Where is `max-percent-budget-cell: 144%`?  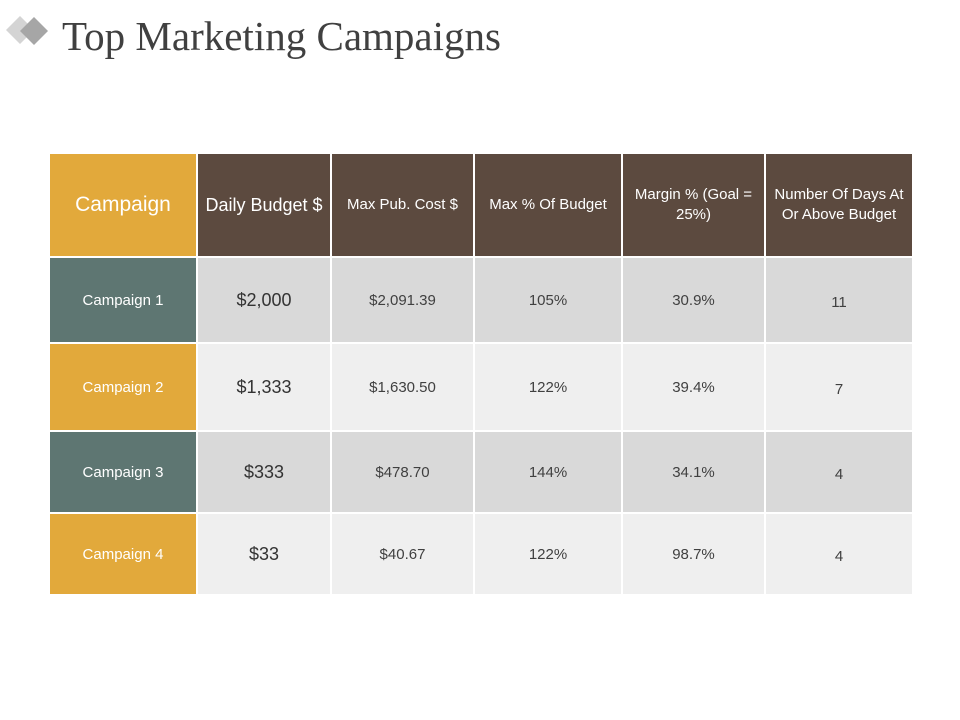 max-percent-budget-cell: 144% is located at coordinates (549, 473).